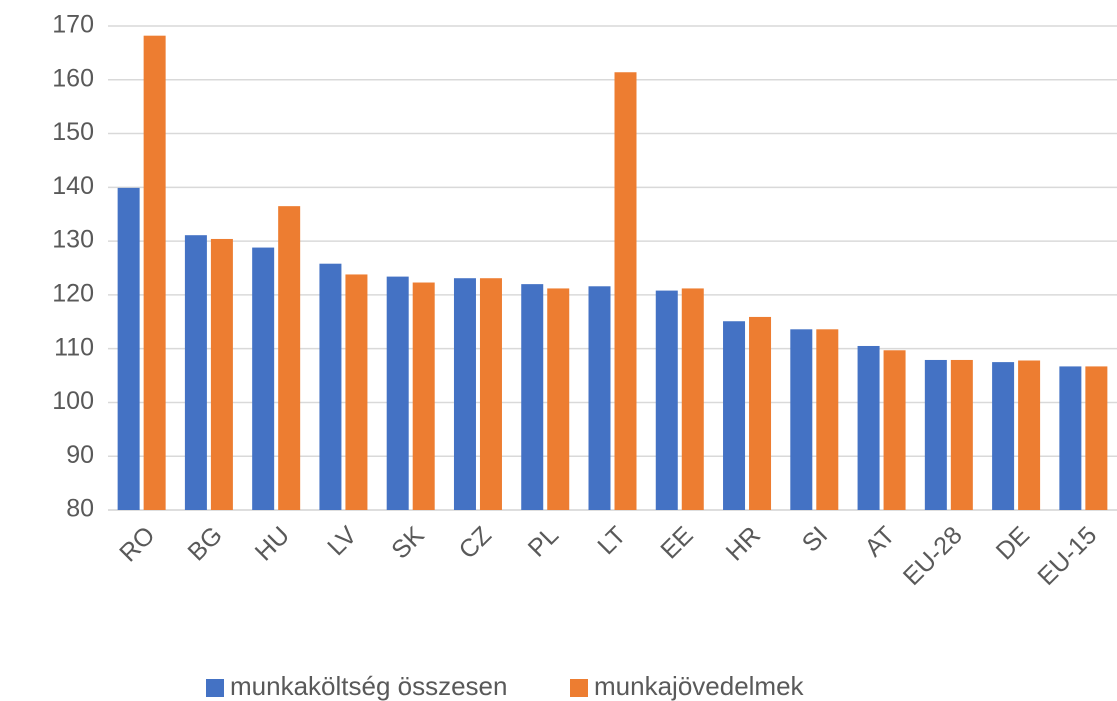 The image size is (1117, 701). I want to click on y-tick-label: 150, so click(73, 132).